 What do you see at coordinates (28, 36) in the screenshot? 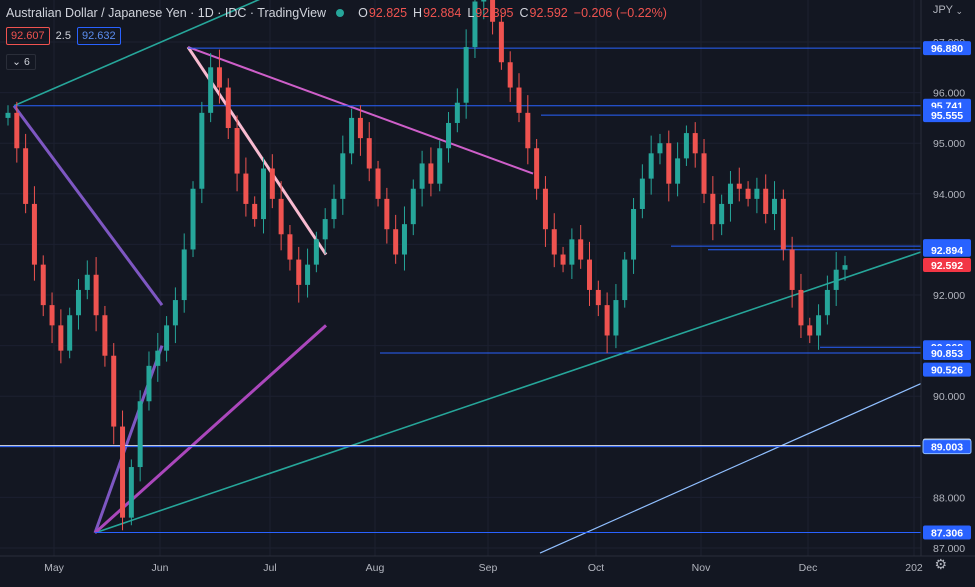
I see `sell-price-button: 92.607` at bounding box center [28, 36].